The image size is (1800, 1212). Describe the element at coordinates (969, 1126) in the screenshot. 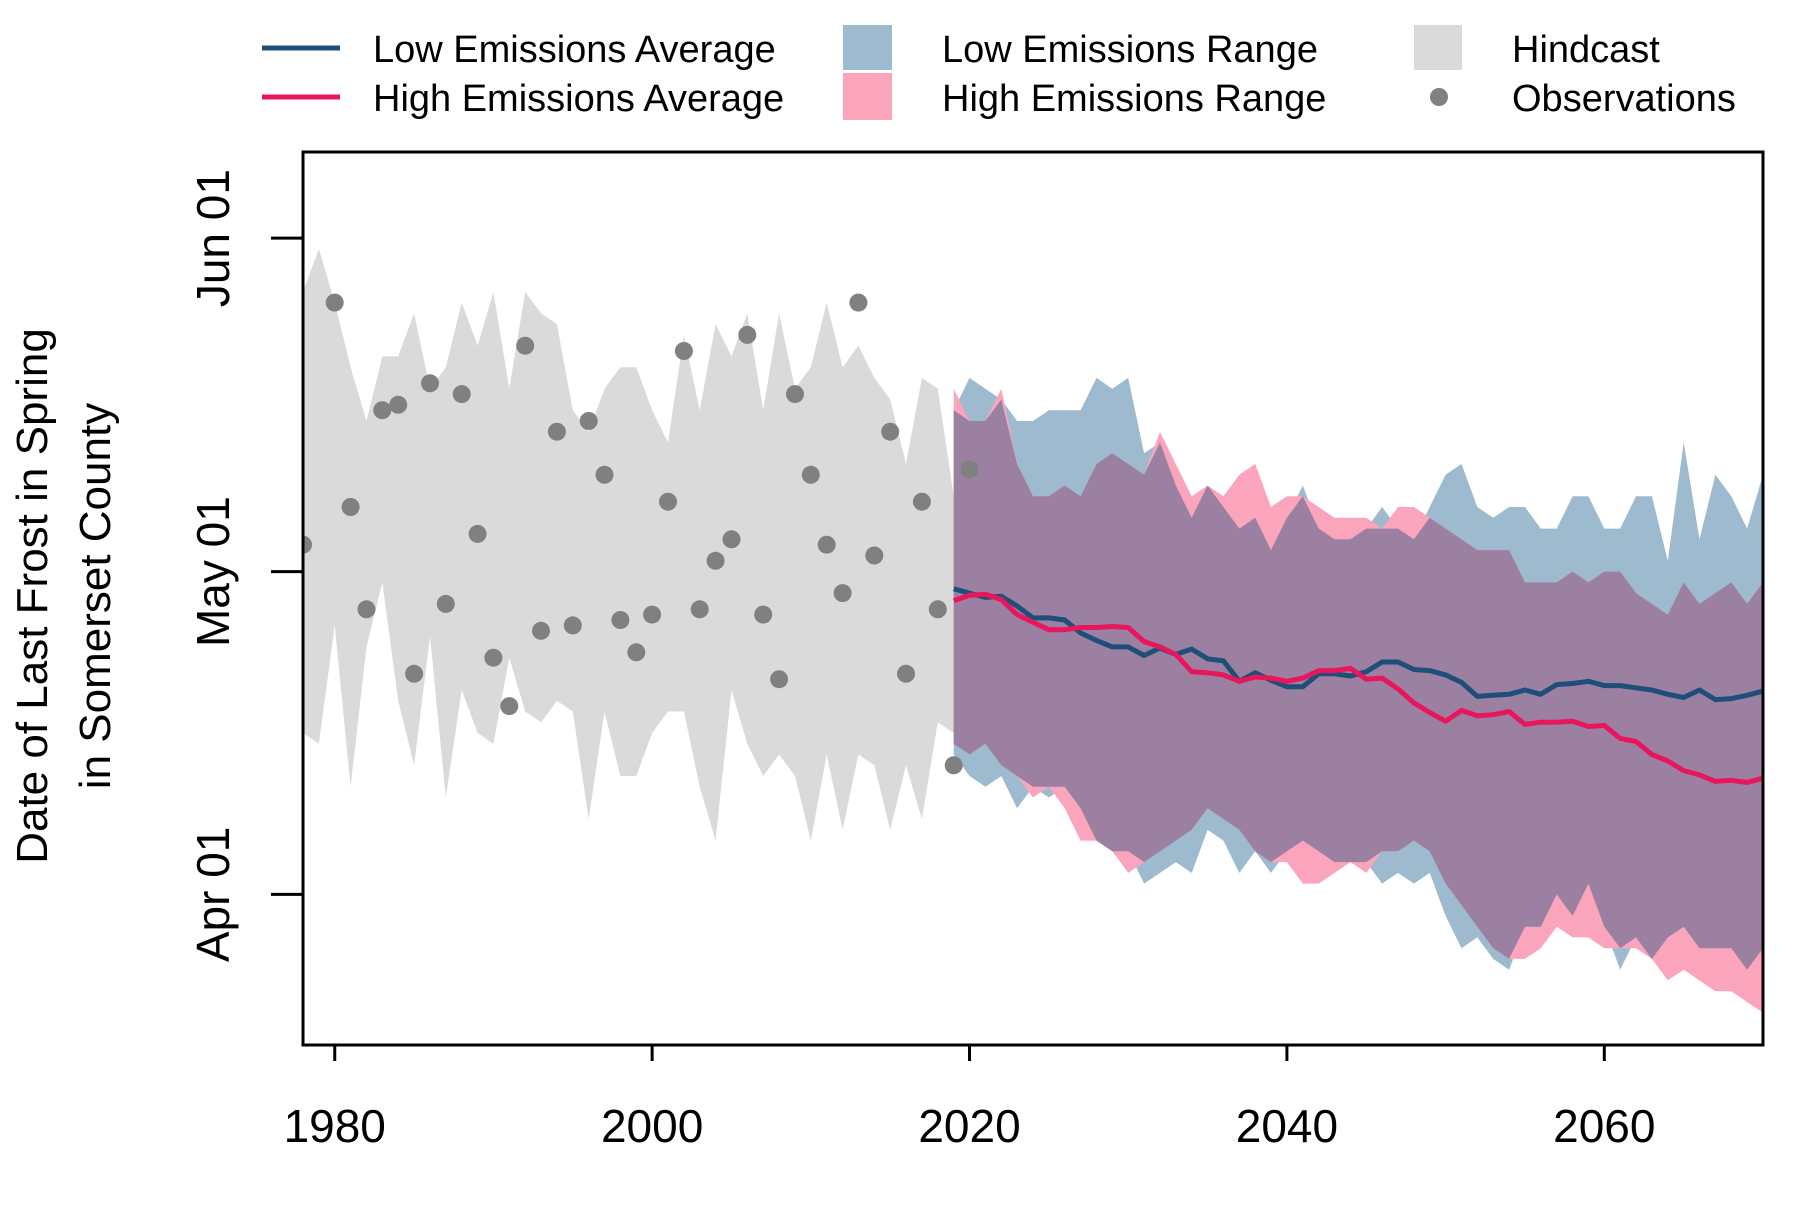

I see `x-tick-label: 2020` at that location.